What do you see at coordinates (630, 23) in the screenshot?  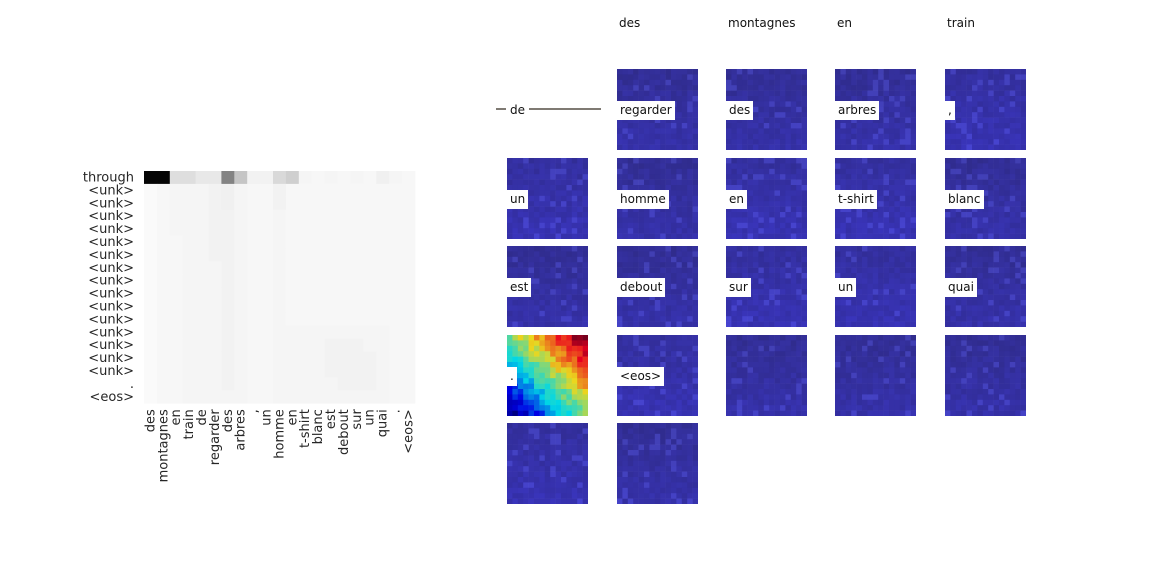 I see `grid-column-header: des` at bounding box center [630, 23].